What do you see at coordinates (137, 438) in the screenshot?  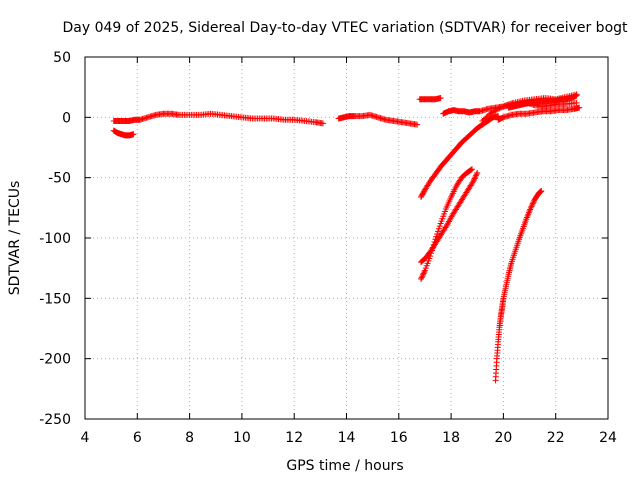 I see `x-tick-label: 6` at bounding box center [137, 438].